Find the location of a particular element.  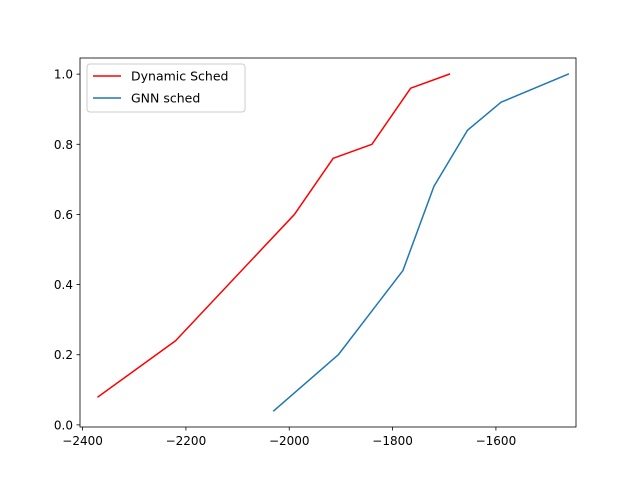

legend: Dynamic Sched GNN sched is located at coordinates (166, 88).